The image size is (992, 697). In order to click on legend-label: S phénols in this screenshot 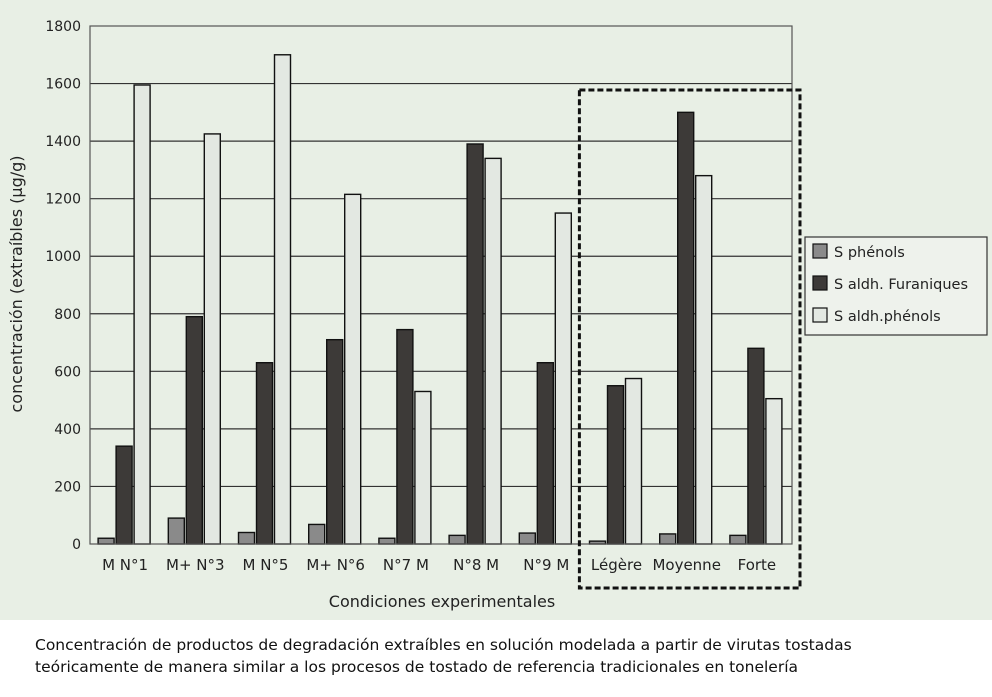, I will do `click(869, 253)`.